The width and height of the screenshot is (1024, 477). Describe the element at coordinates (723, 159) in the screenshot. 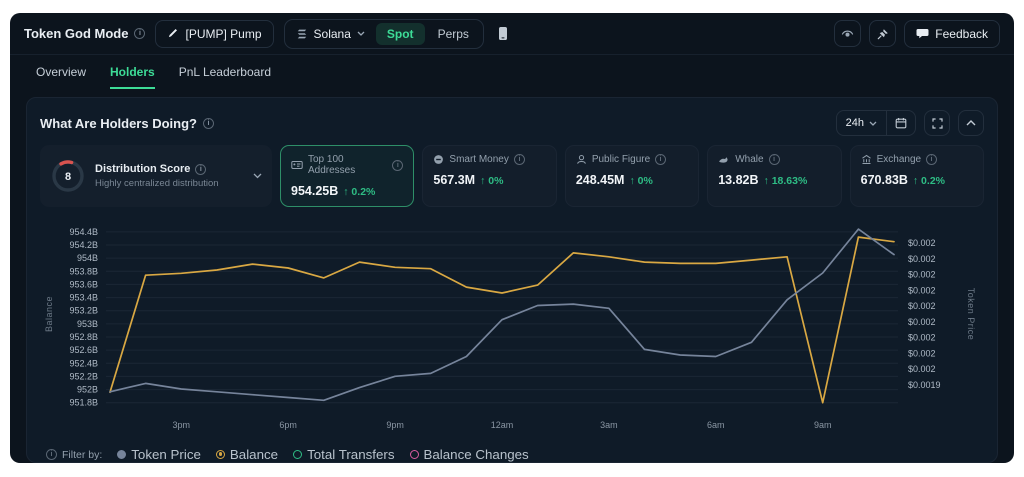

I see `whale-icon` at that location.